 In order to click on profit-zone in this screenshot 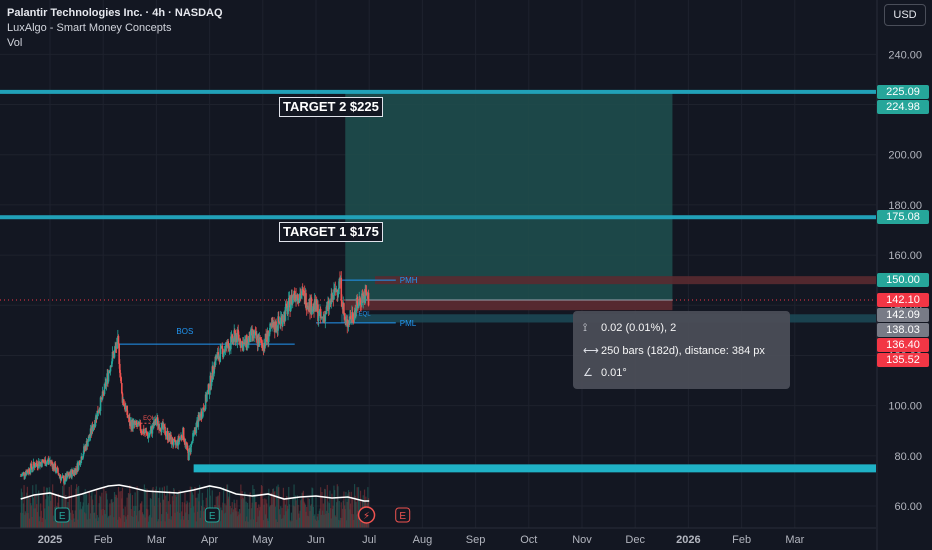, I will do `click(509, 195)`.